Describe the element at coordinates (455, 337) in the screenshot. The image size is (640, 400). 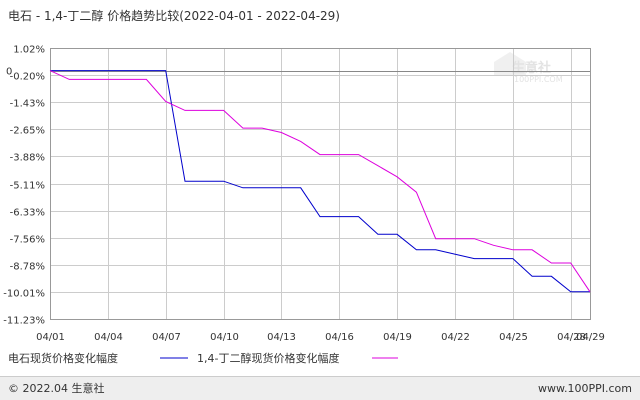
I see `x-tick-label: 04/22` at that location.